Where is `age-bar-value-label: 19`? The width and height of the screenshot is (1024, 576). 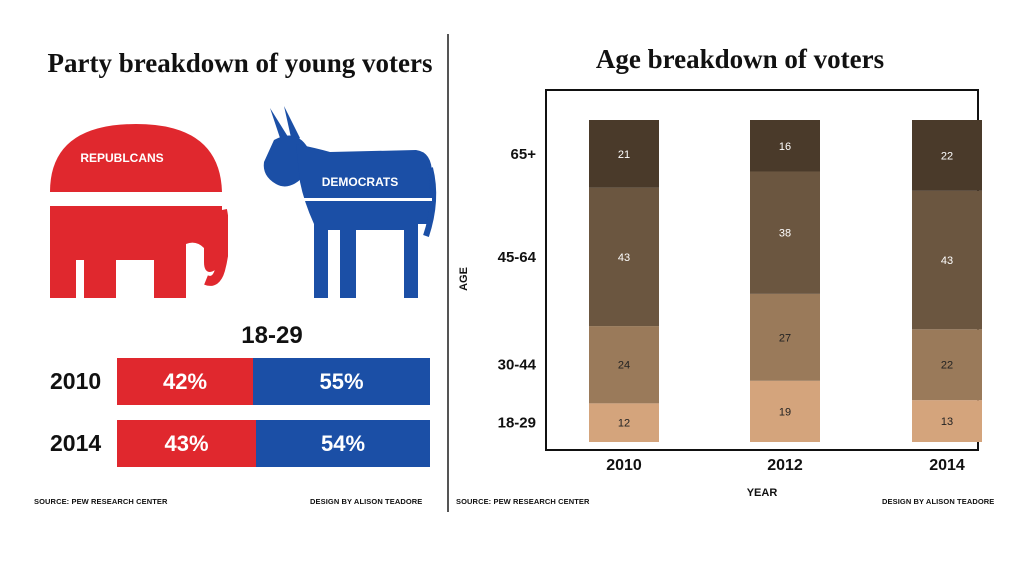 age-bar-value-label: 19 is located at coordinates (785, 412).